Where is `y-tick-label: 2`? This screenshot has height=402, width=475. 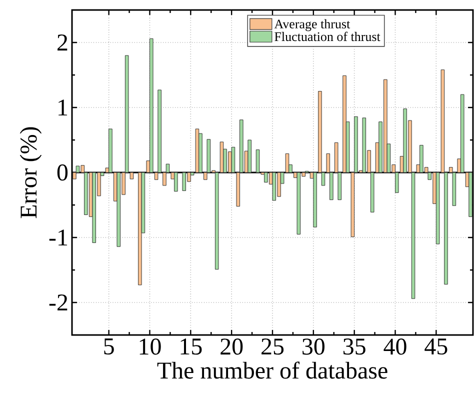
y-tick-label: 2 is located at coordinates (63, 42).